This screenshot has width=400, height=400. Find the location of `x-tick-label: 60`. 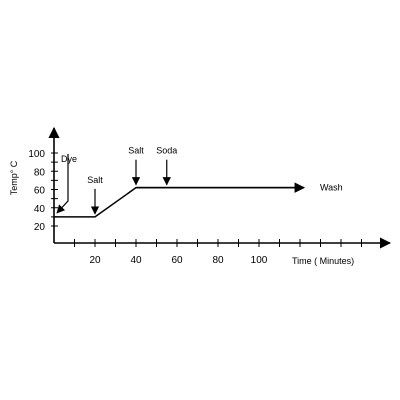

x-tick-label: 60 is located at coordinates (177, 260).